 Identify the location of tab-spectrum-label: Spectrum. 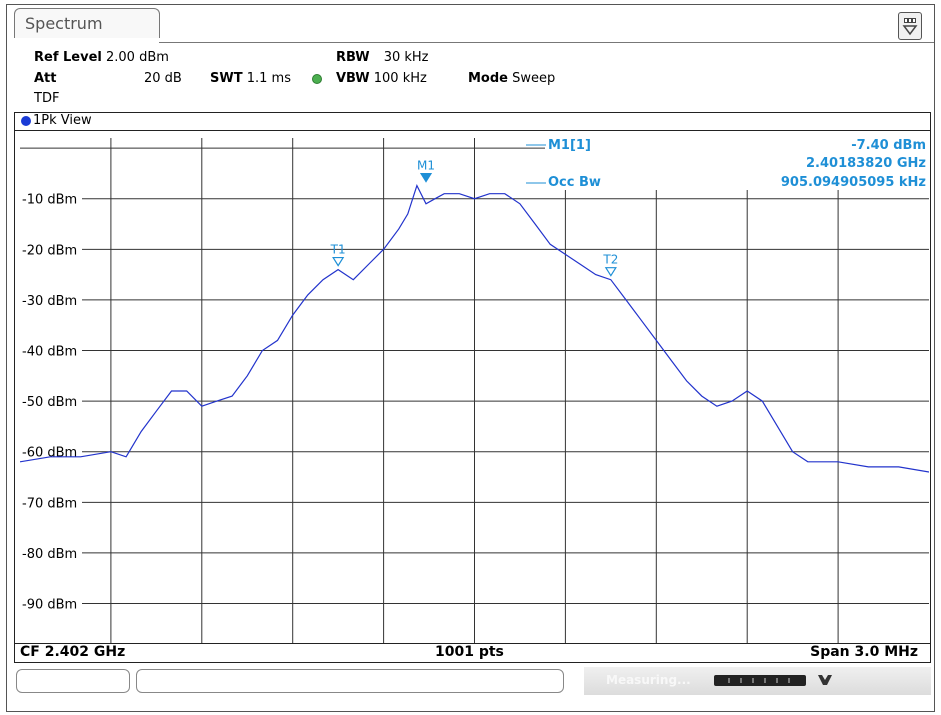
(64, 23).